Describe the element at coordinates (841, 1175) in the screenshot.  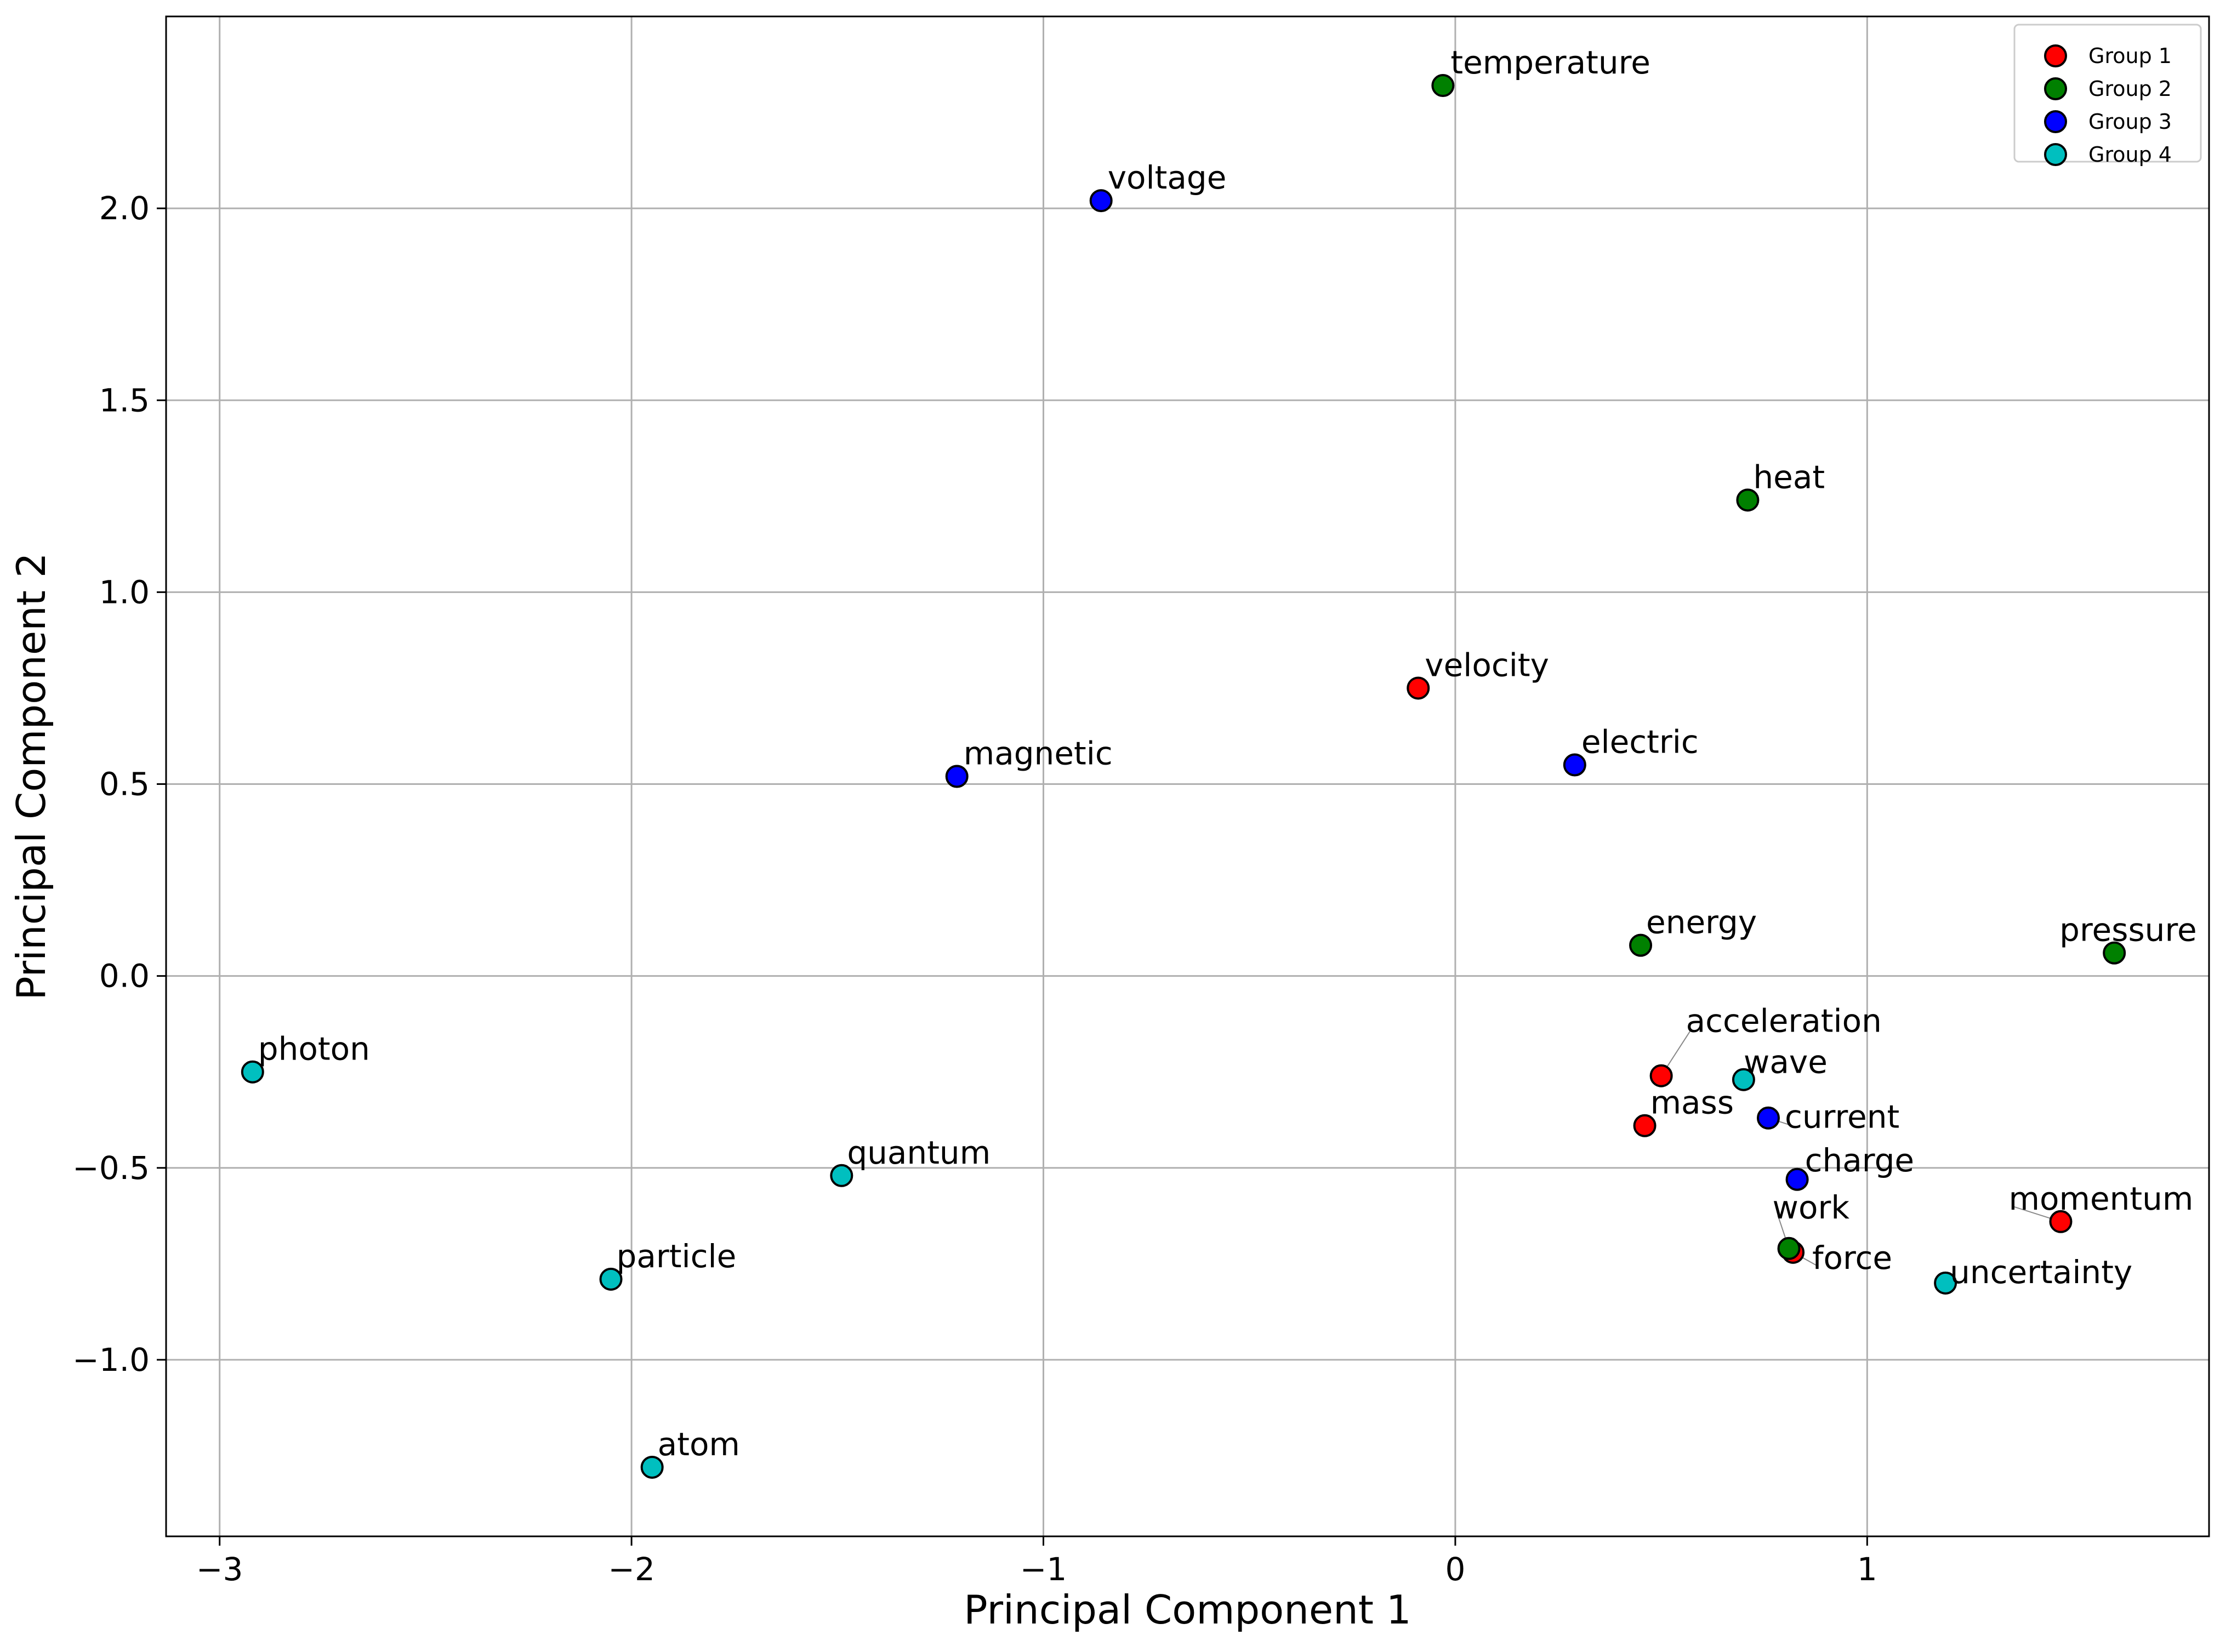
I see `point-quantum` at that location.